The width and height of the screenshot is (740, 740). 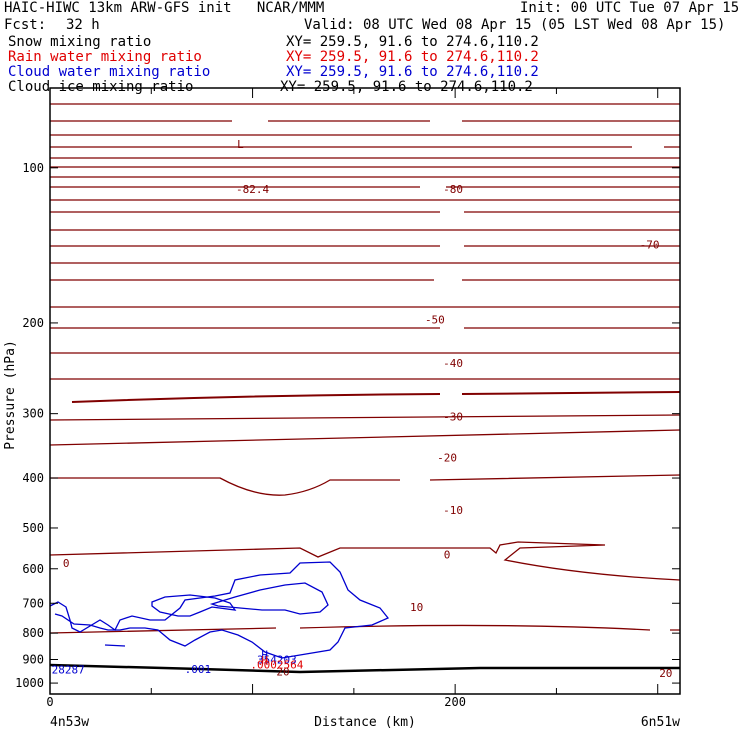 What do you see at coordinates (650, 245) in the screenshot?
I see `temperature-contour-label: -70` at bounding box center [650, 245].